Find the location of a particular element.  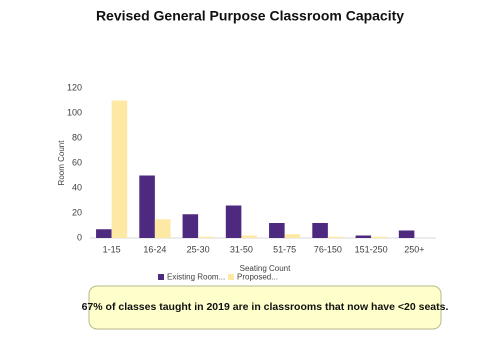

y-tick-label: 120 is located at coordinates (74, 87).